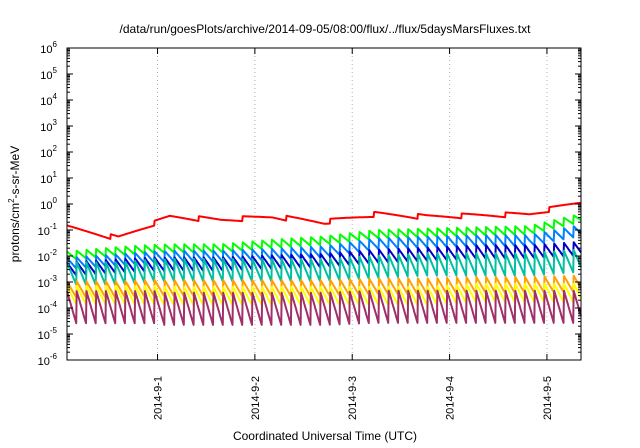  What do you see at coordinates (55, 96) in the screenshot?
I see `y-tick-exponent: 4` at bounding box center [55, 96].